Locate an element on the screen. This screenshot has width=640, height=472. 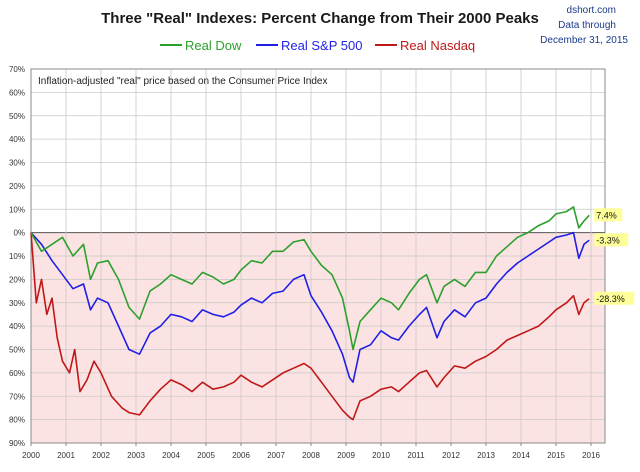
x-tick-label: 2000 is located at coordinates (31, 455).